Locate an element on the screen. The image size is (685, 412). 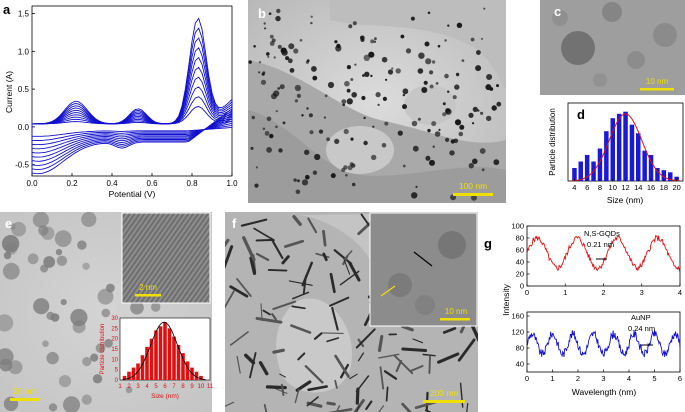
hist-e-xtick-label: 2 is located at coordinates (129, 387).